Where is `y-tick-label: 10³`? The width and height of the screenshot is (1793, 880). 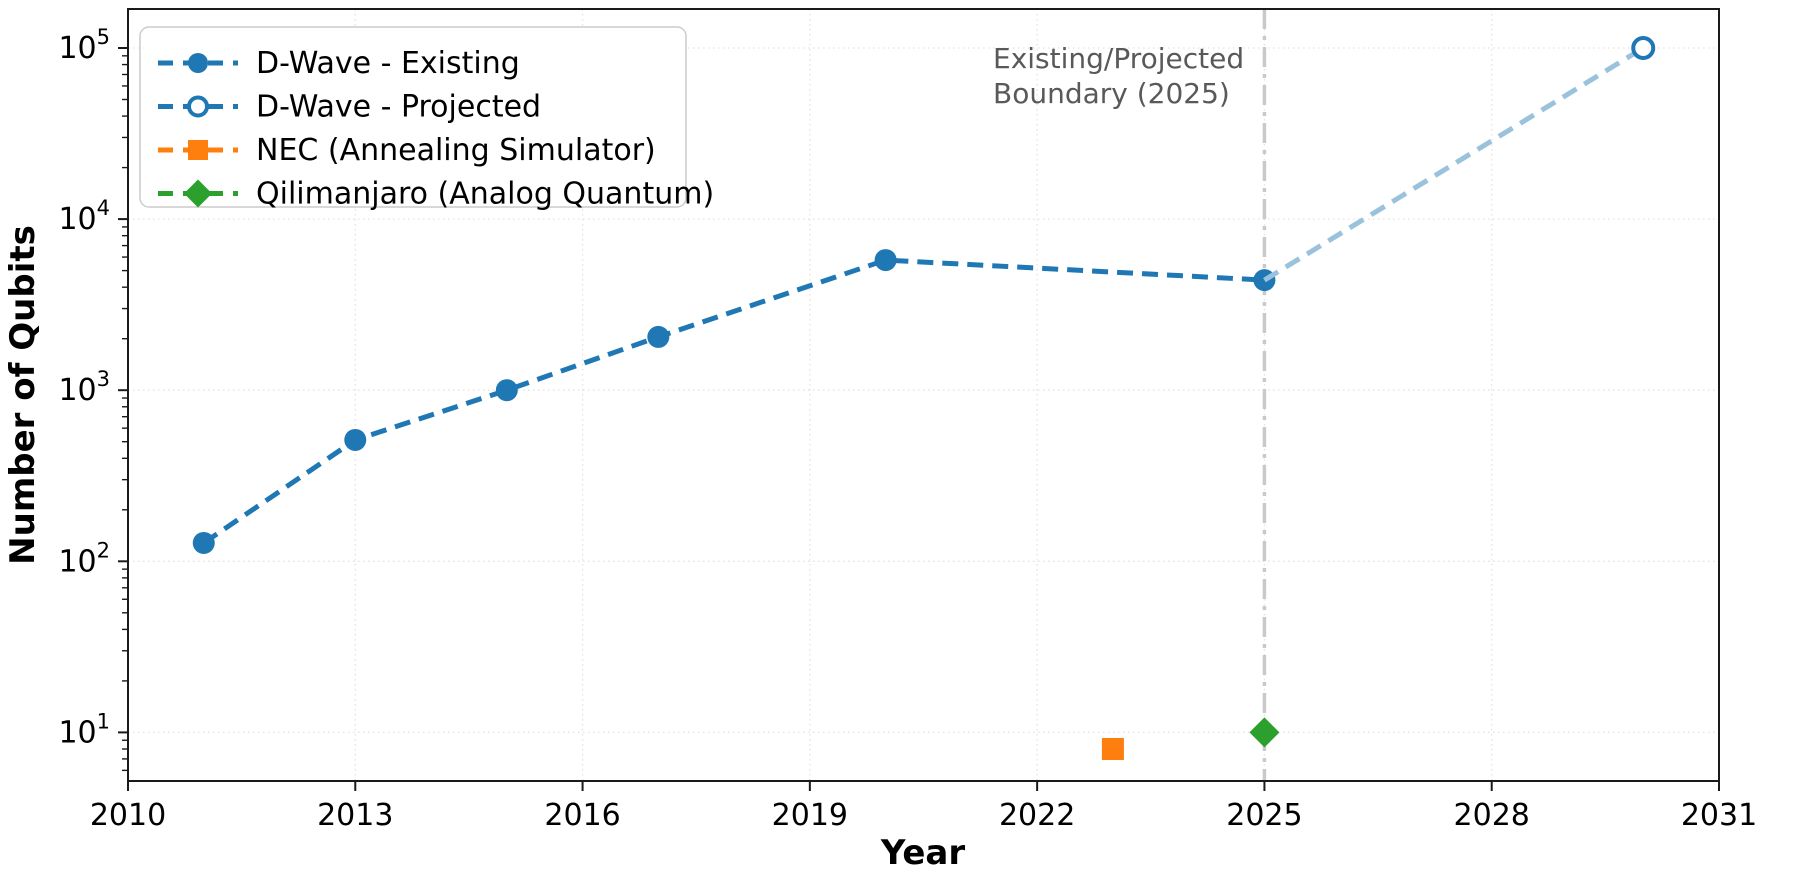 y-tick-label: 10³ is located at coordinates (84, 387).